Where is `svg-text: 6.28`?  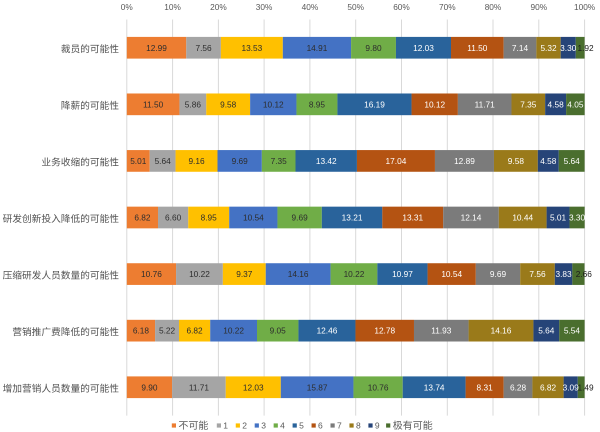
svg-text: 6.28 is located at coordinates (518, 387).